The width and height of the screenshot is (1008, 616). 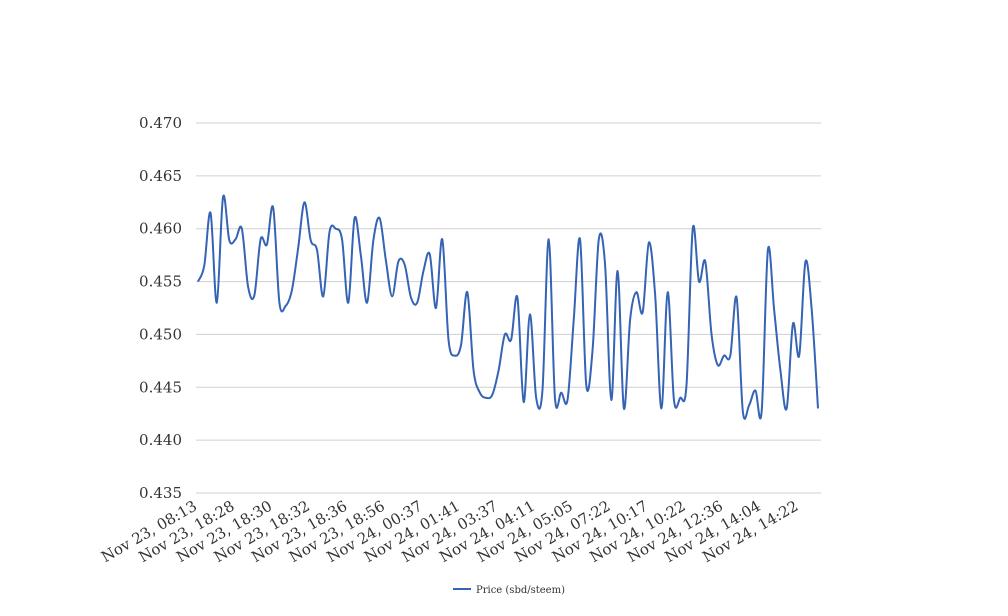 What do you see at coordinates (160, 334) in the screenshot?
I see `y-tick-label: 0.450` at bounding box center [160, 334].